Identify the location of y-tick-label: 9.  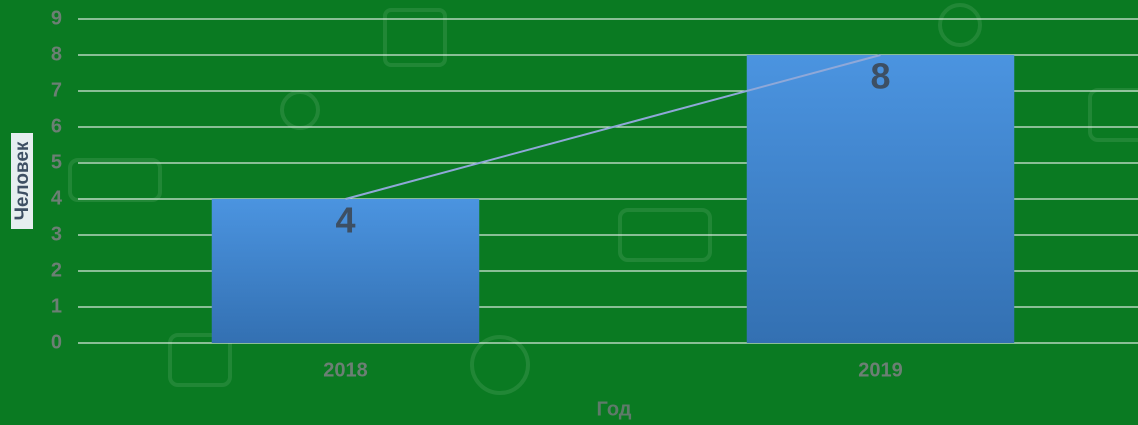
(56, 18).